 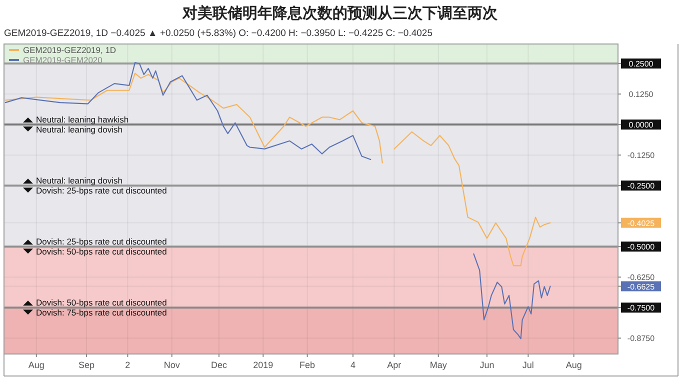 What do you see at coordinates (102, 313) in the screenshot?
I see `annotation: Dovish: 75-bps rate cut discounted` at bounding box center [102, 313].